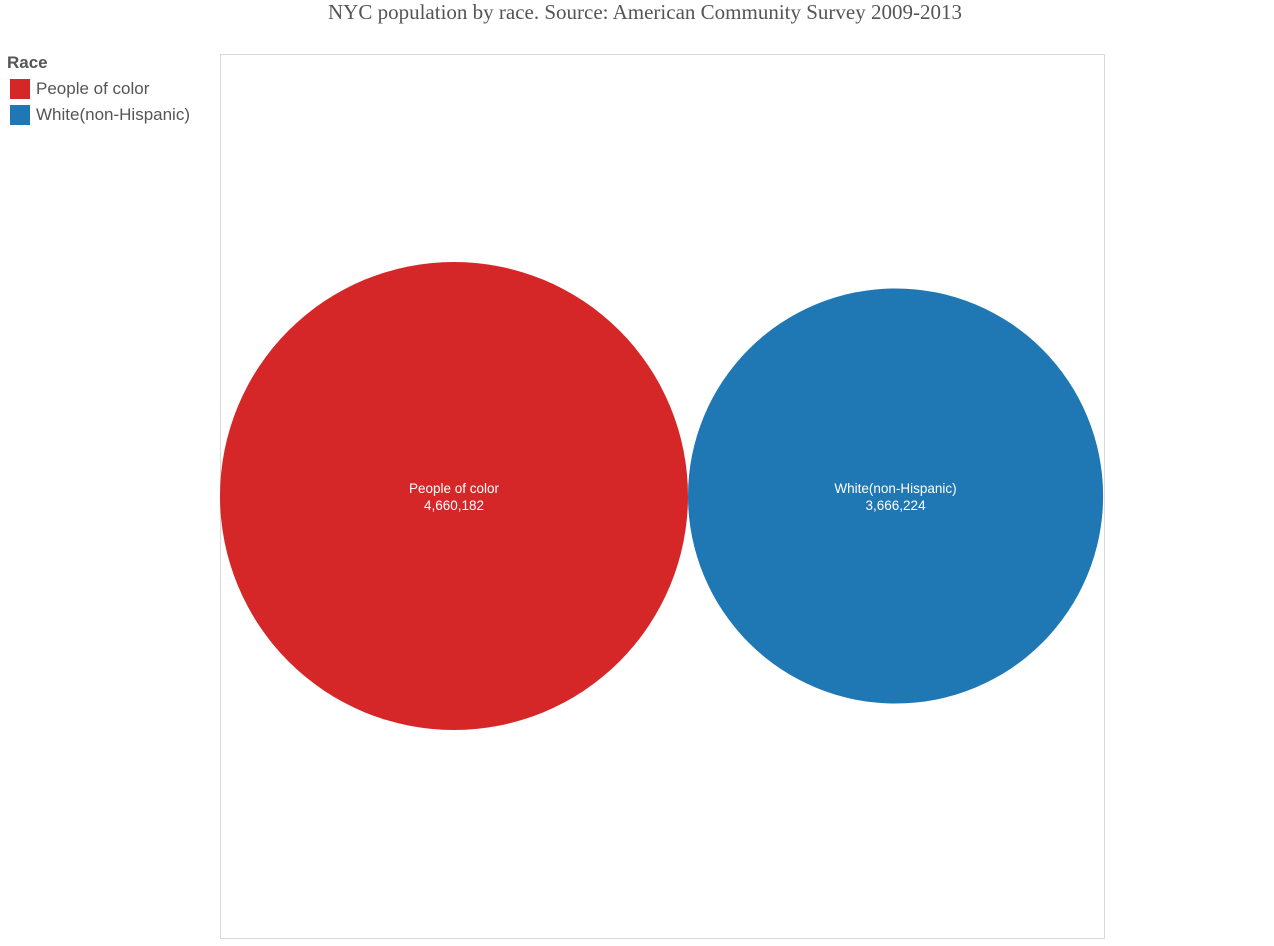 Image resolution: width=1274 pixels, height=946 pixels. Describe the element at coordinates (20, 89) in the screenshot. I see `legend-swatch-people-of-color` at that location.